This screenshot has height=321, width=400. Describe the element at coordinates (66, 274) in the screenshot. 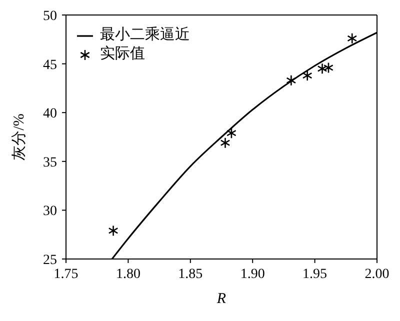

I see `x-tick-label: 1.75` at that location.